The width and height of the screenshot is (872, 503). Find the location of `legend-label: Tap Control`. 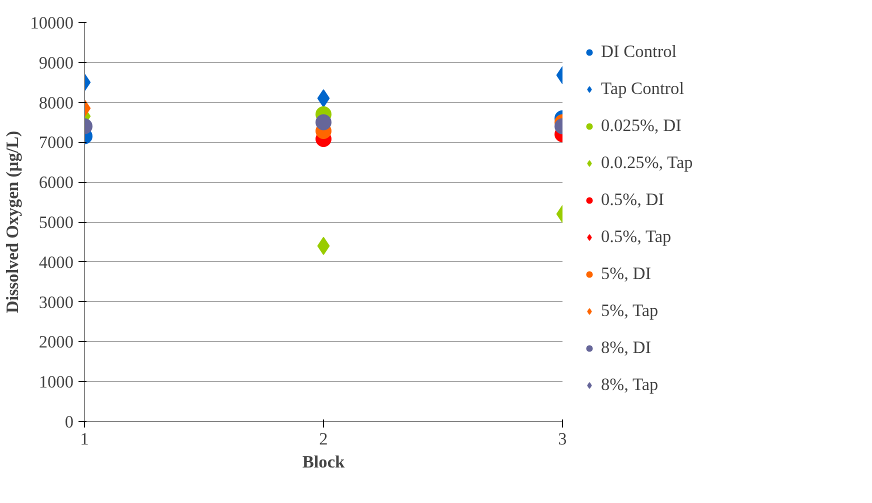

legend-label: Tap Control is located at coordinates (642, 89).